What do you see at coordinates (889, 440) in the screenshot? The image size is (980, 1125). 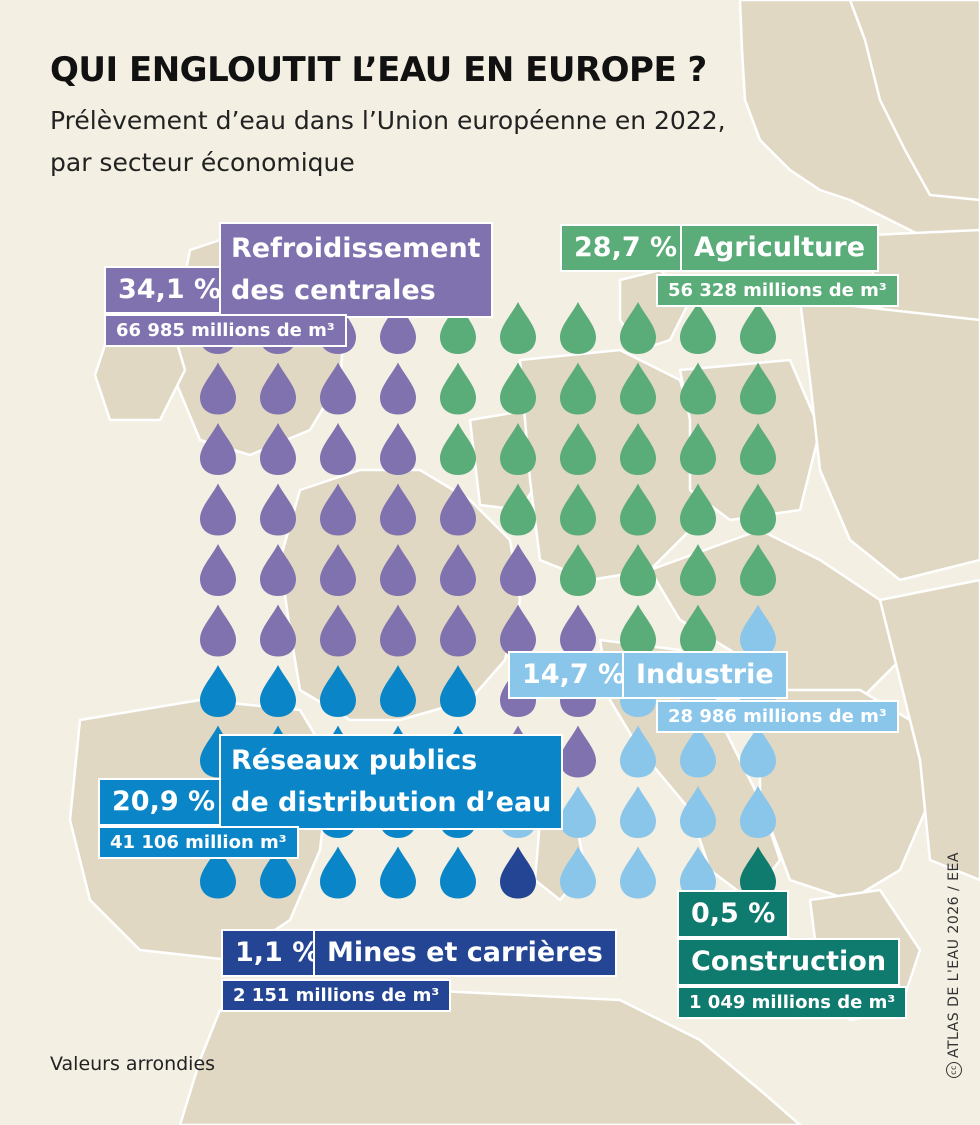 I see `map-east` at bounding box center [889, 440].